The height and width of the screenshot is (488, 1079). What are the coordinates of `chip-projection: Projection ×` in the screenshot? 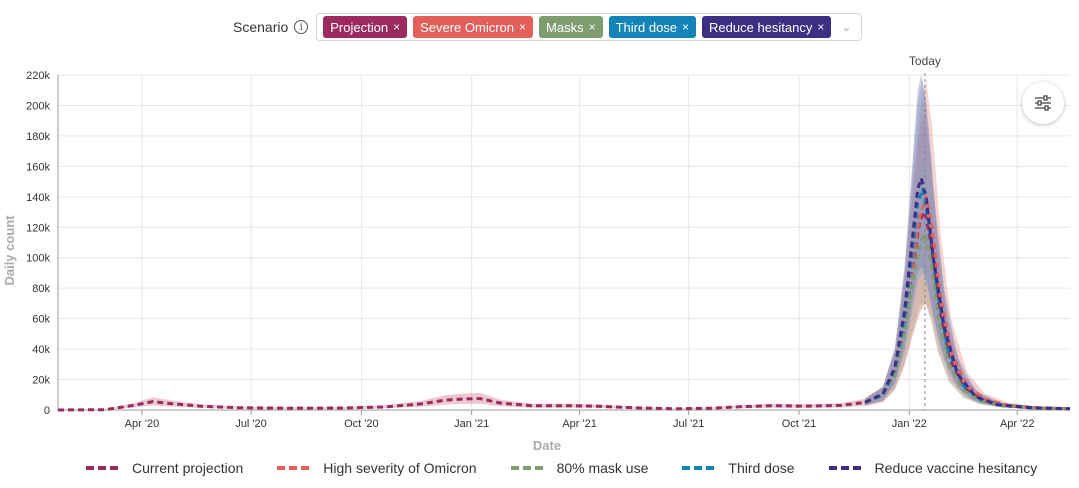 It's located at (365, 27).